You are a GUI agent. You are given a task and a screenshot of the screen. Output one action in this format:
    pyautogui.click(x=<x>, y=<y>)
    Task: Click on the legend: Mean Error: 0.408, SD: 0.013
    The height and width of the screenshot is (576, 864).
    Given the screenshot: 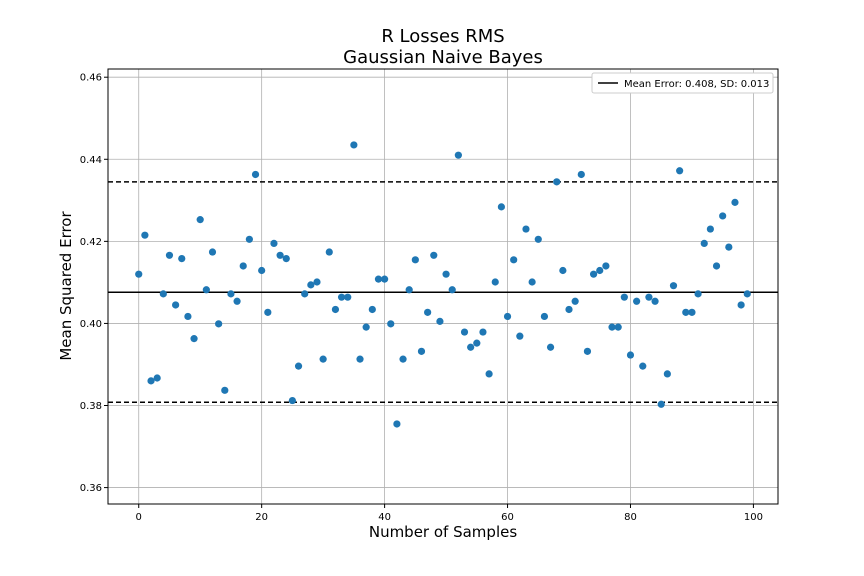 What is the action you would take?
    pyautogui.click(x=682, y=83)
    